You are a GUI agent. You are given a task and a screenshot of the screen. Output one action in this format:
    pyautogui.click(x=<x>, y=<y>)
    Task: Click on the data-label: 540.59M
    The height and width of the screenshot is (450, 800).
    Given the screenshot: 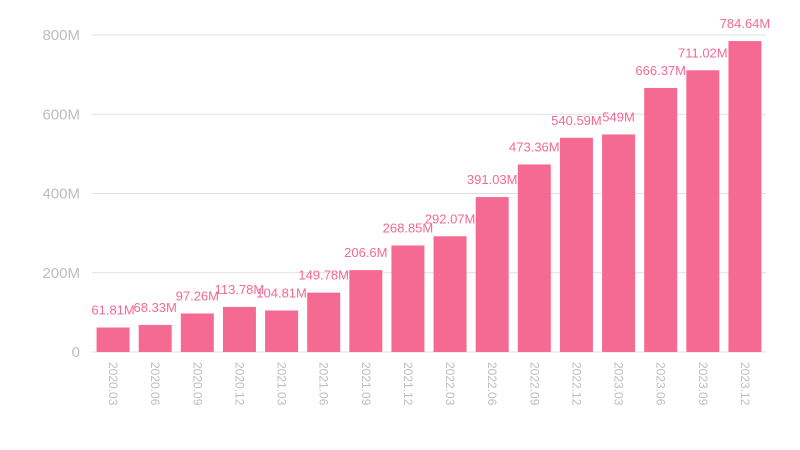 What is the action you would take?
    pyautogui.click(x=576, y=120)
    